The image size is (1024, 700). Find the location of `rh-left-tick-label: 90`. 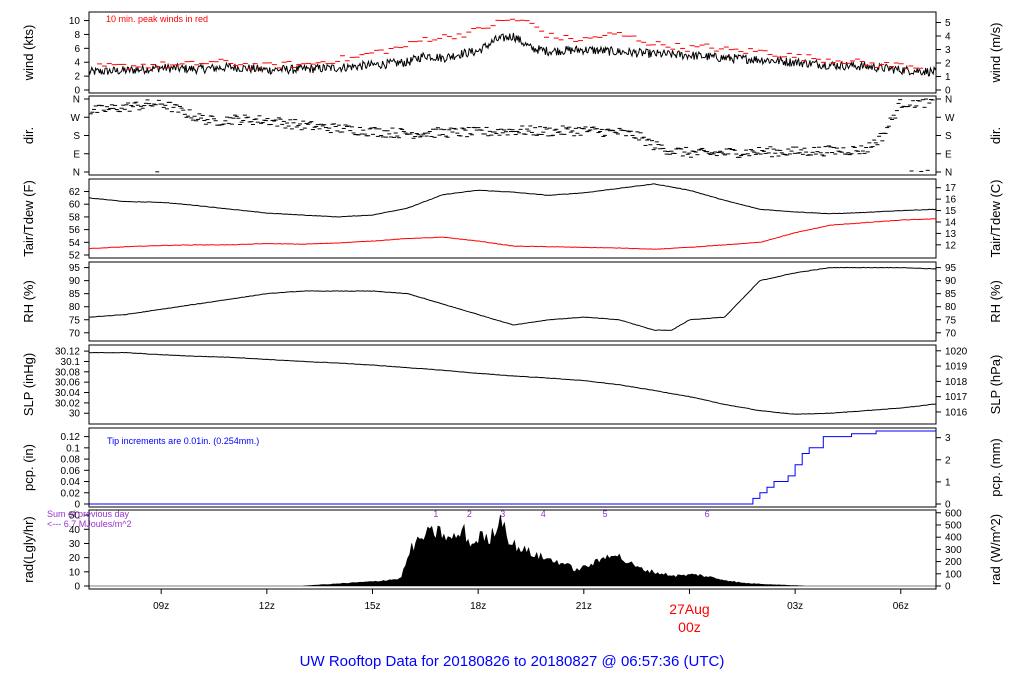

rh-left-tick-label: 90 is located at coordinates (75, 281).